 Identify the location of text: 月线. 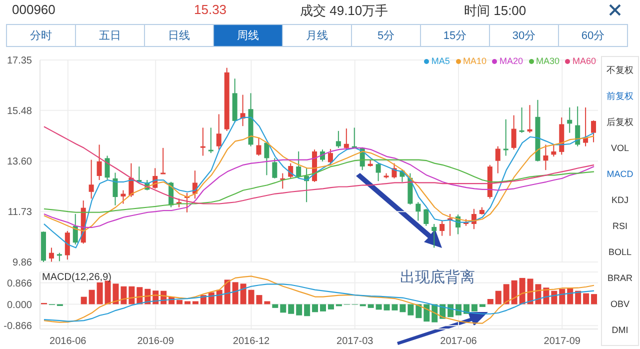
(316, 35).